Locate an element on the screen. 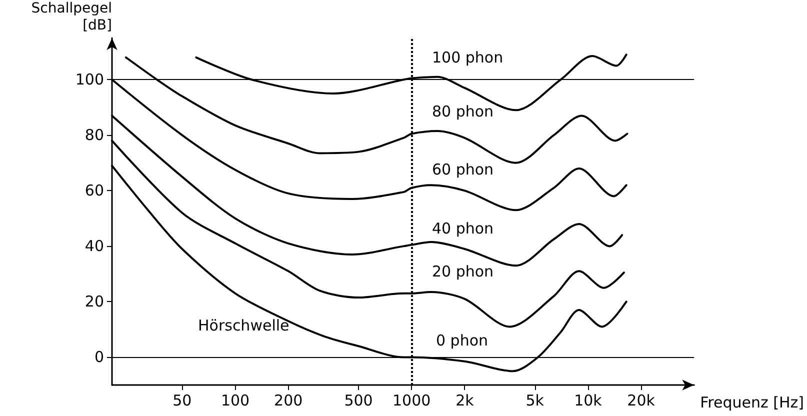 The height and width of the screenshot is (416, 807). y-tick-label: 60 is located at coordinates (94, 191).